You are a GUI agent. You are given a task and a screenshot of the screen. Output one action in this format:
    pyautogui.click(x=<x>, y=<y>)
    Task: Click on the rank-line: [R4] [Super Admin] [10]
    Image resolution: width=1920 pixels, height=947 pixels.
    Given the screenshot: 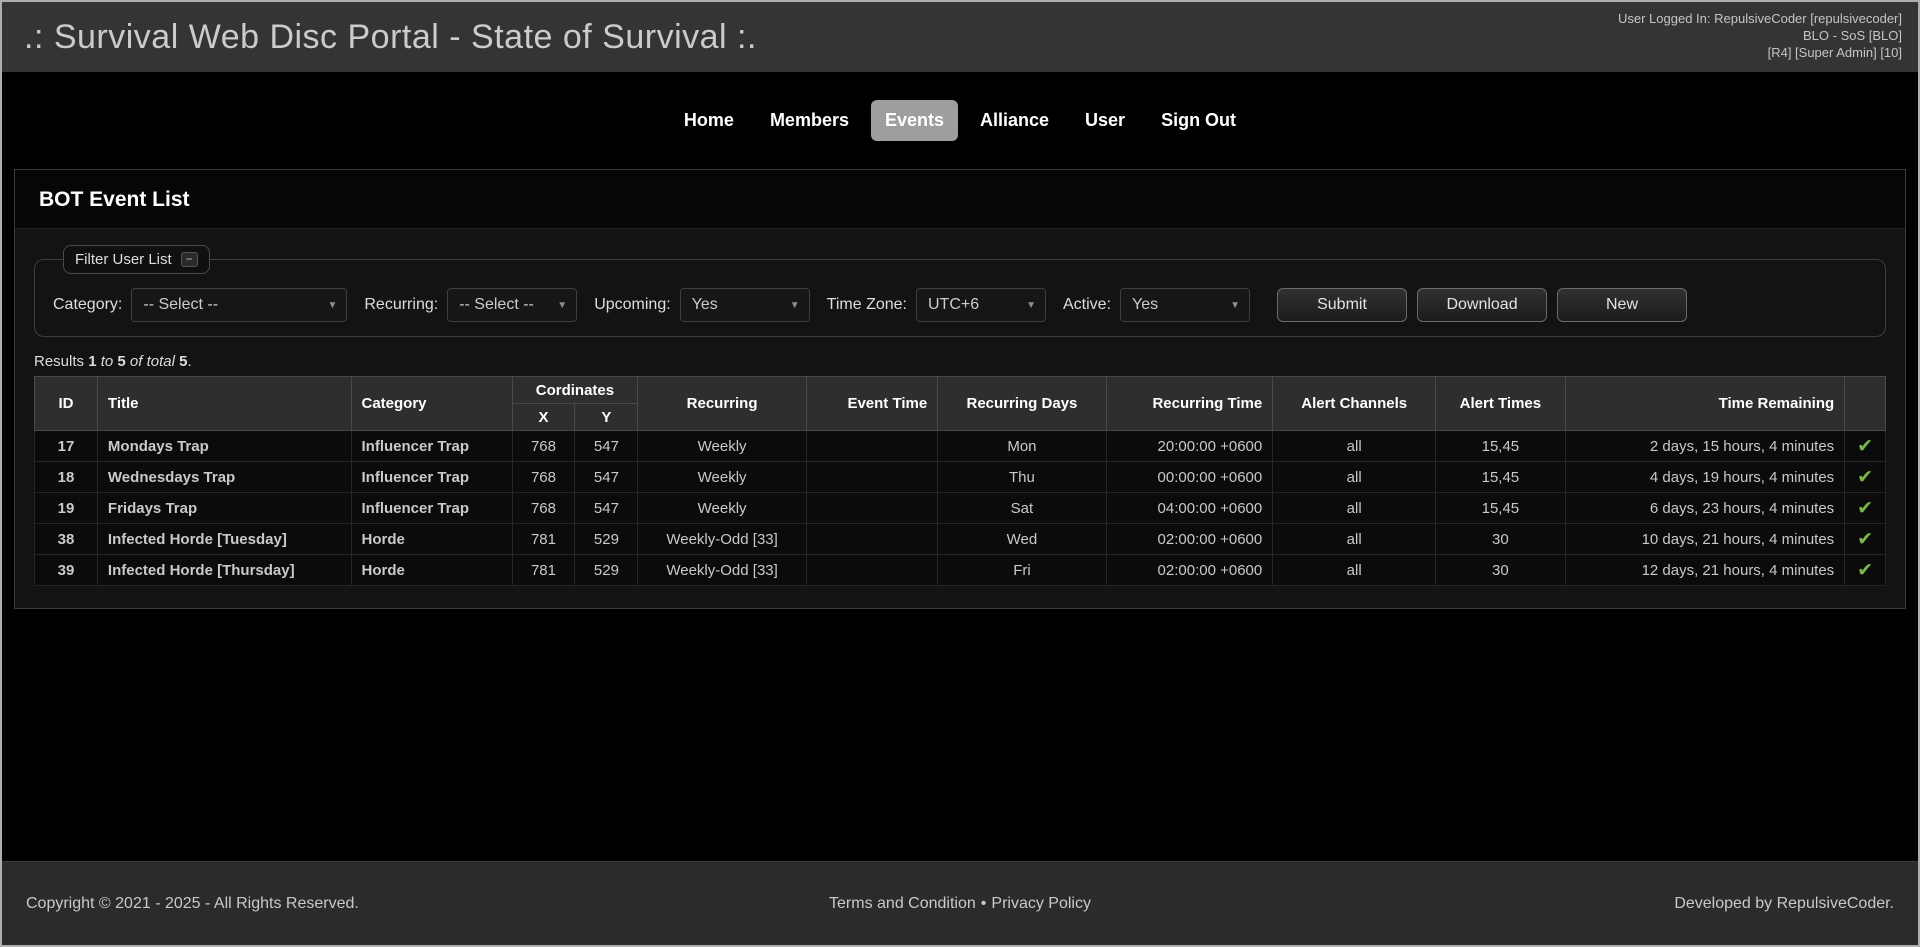 What is the action you would take?
    pyautogui.click(x=1834, y=52)
    